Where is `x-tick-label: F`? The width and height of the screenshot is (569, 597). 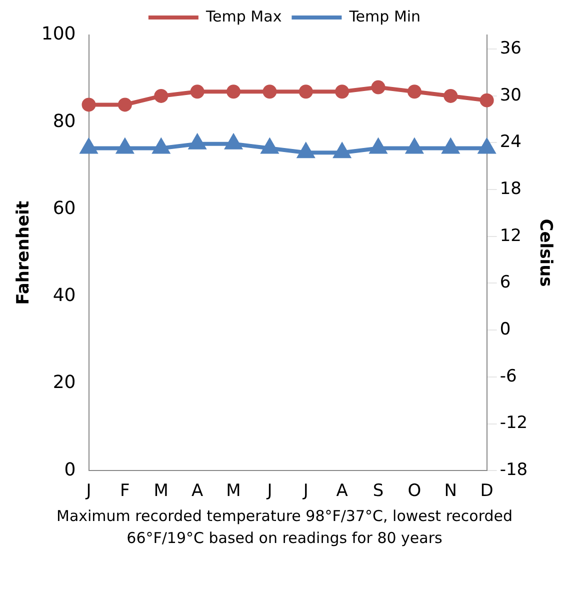 x-tick-label: F is located at coordinates (125, 491).